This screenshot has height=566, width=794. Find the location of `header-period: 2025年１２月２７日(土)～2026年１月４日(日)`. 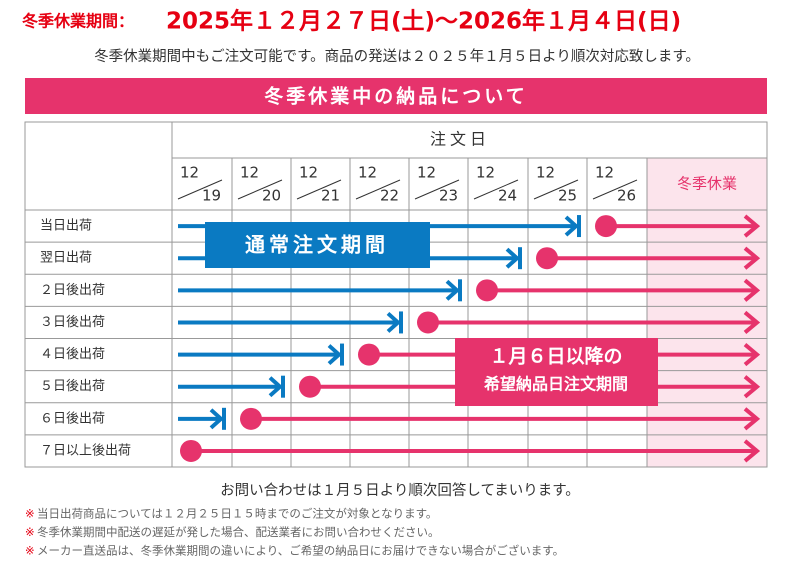

header-period: 2025年１２月２７日(土)～2026年１月４日(日) is located at coordinates (423, 21).